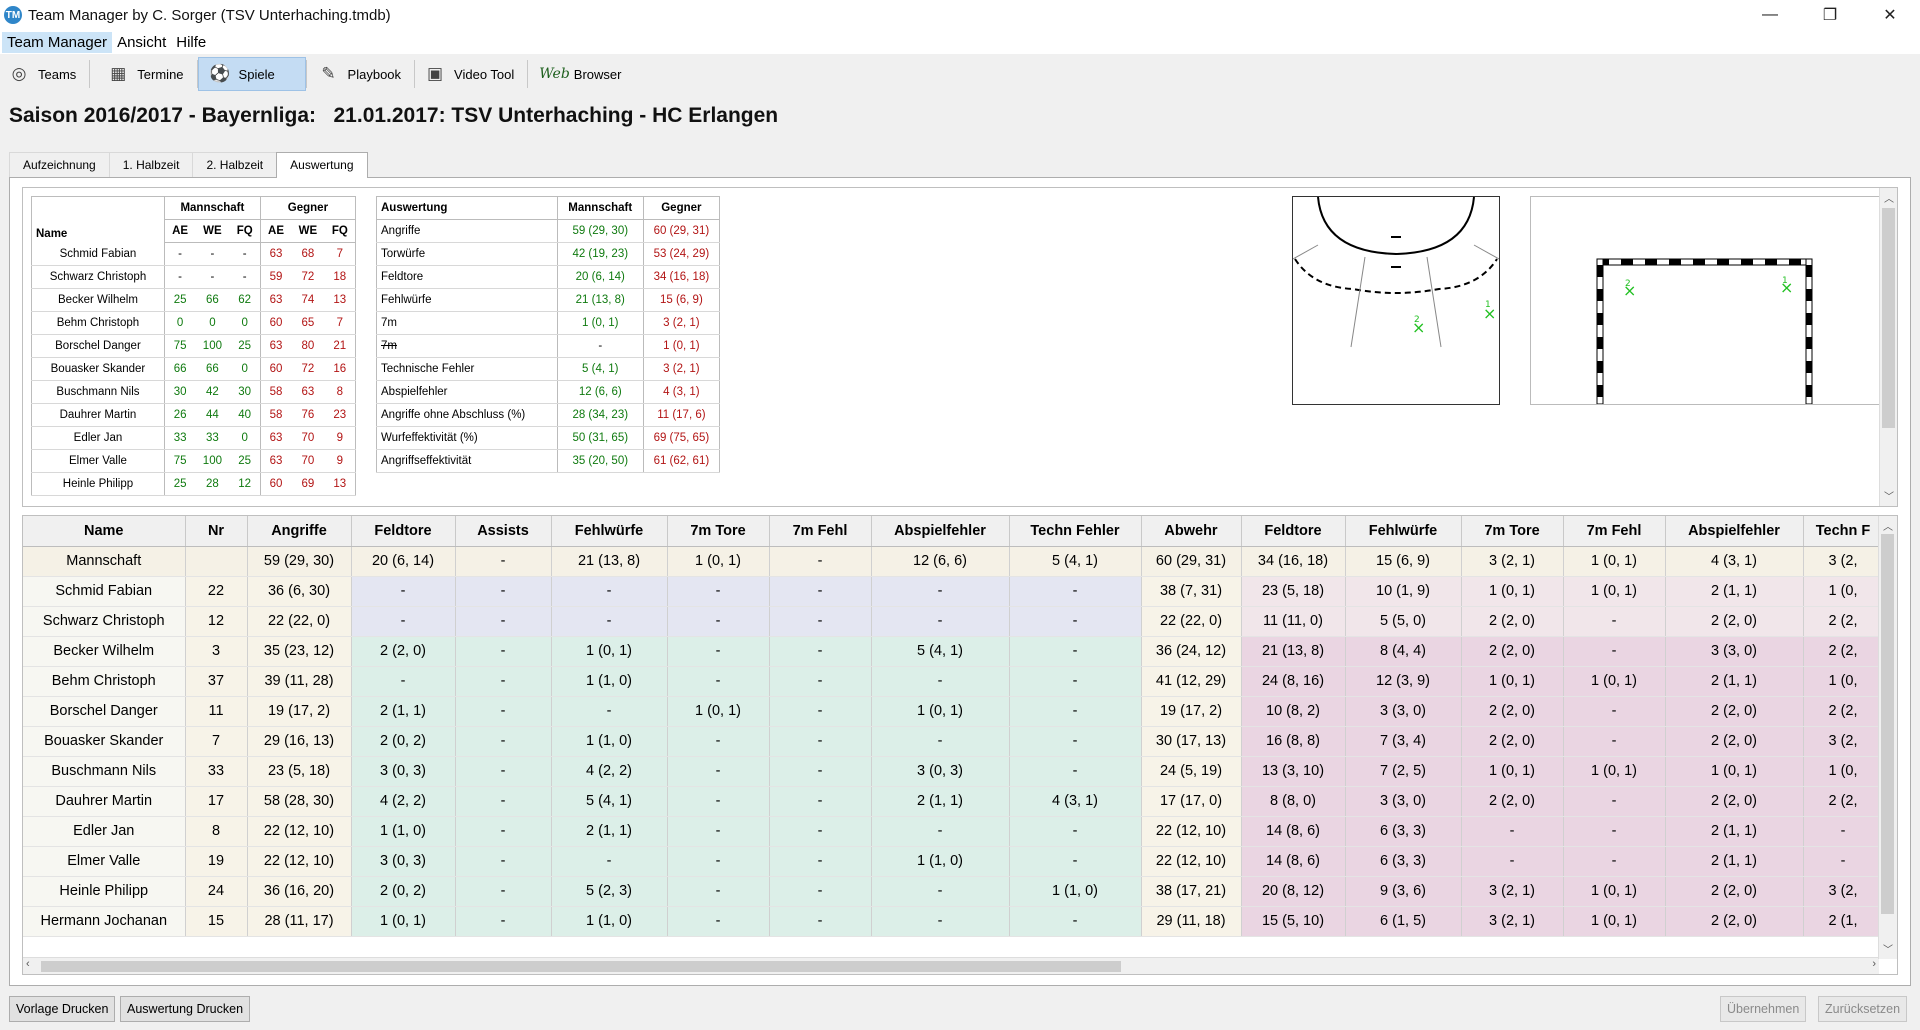  Describe the element at coordinates (1075, 531) in the screenshot. I see `column-header: Techn Fehler` at that location.